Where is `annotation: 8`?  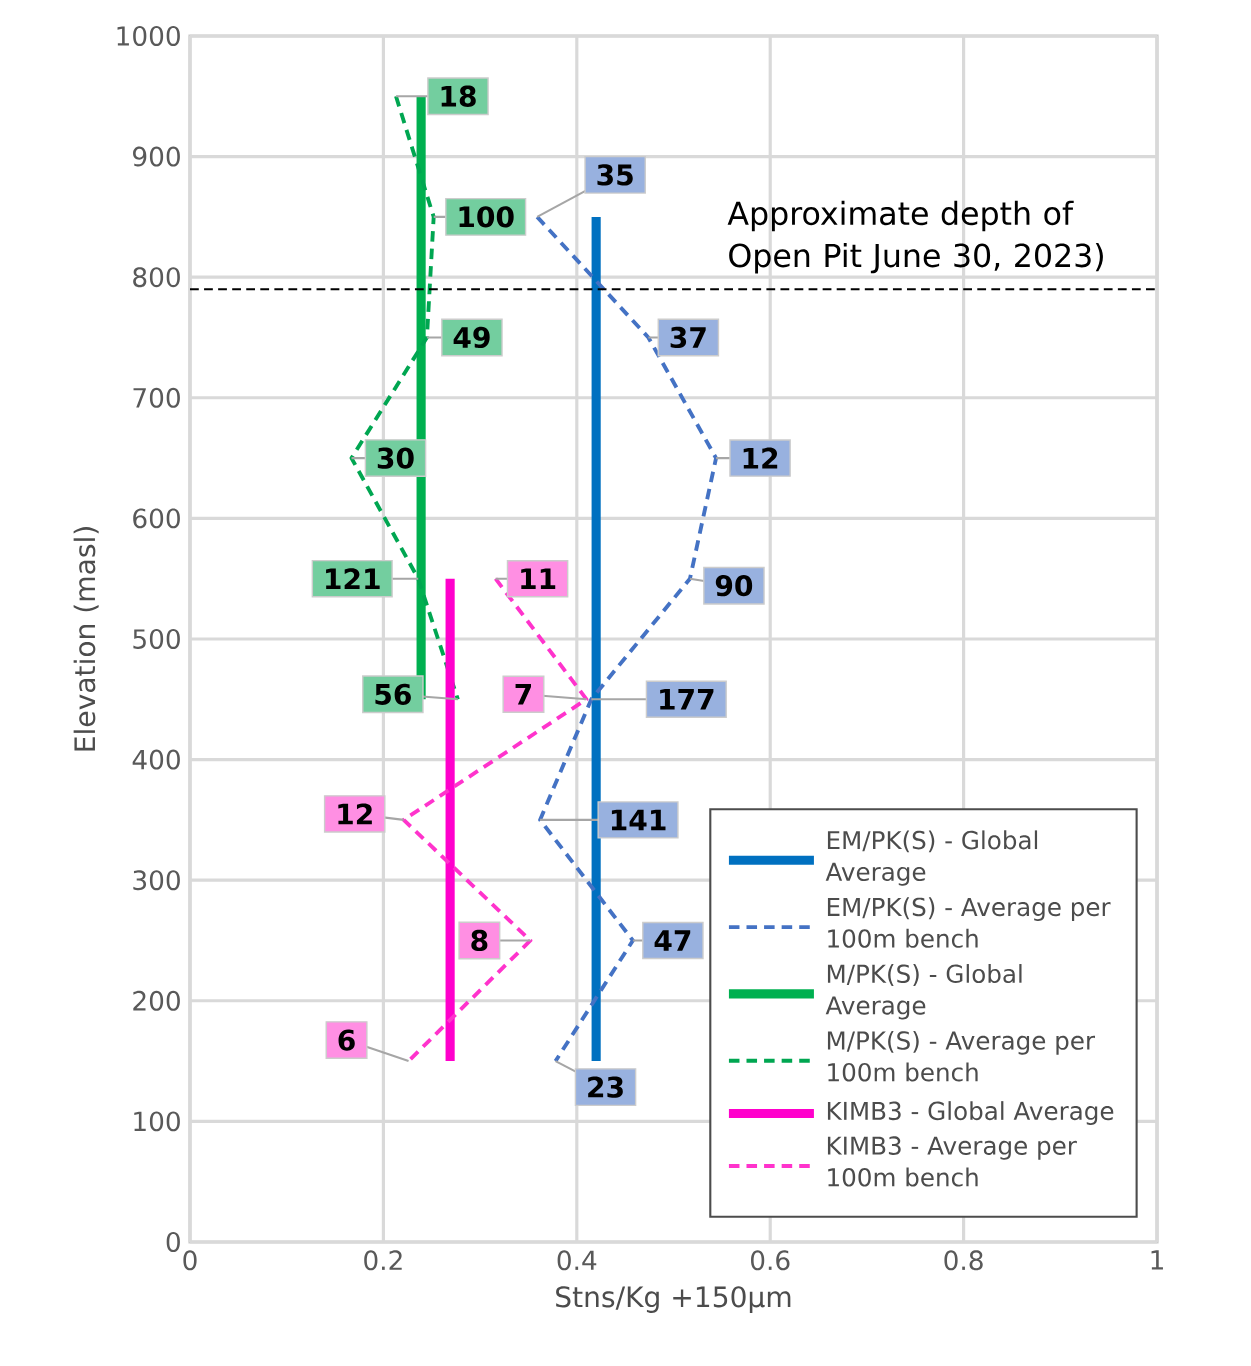 annotation: 8 is located at coordinates (479, 940).